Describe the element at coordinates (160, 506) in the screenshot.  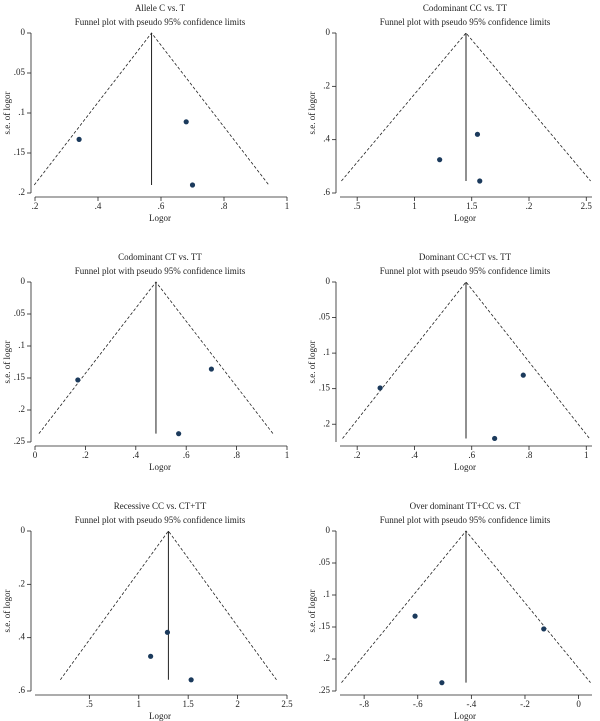
I see `chart-title: Recessive CC vs. CT+TT` at that location.